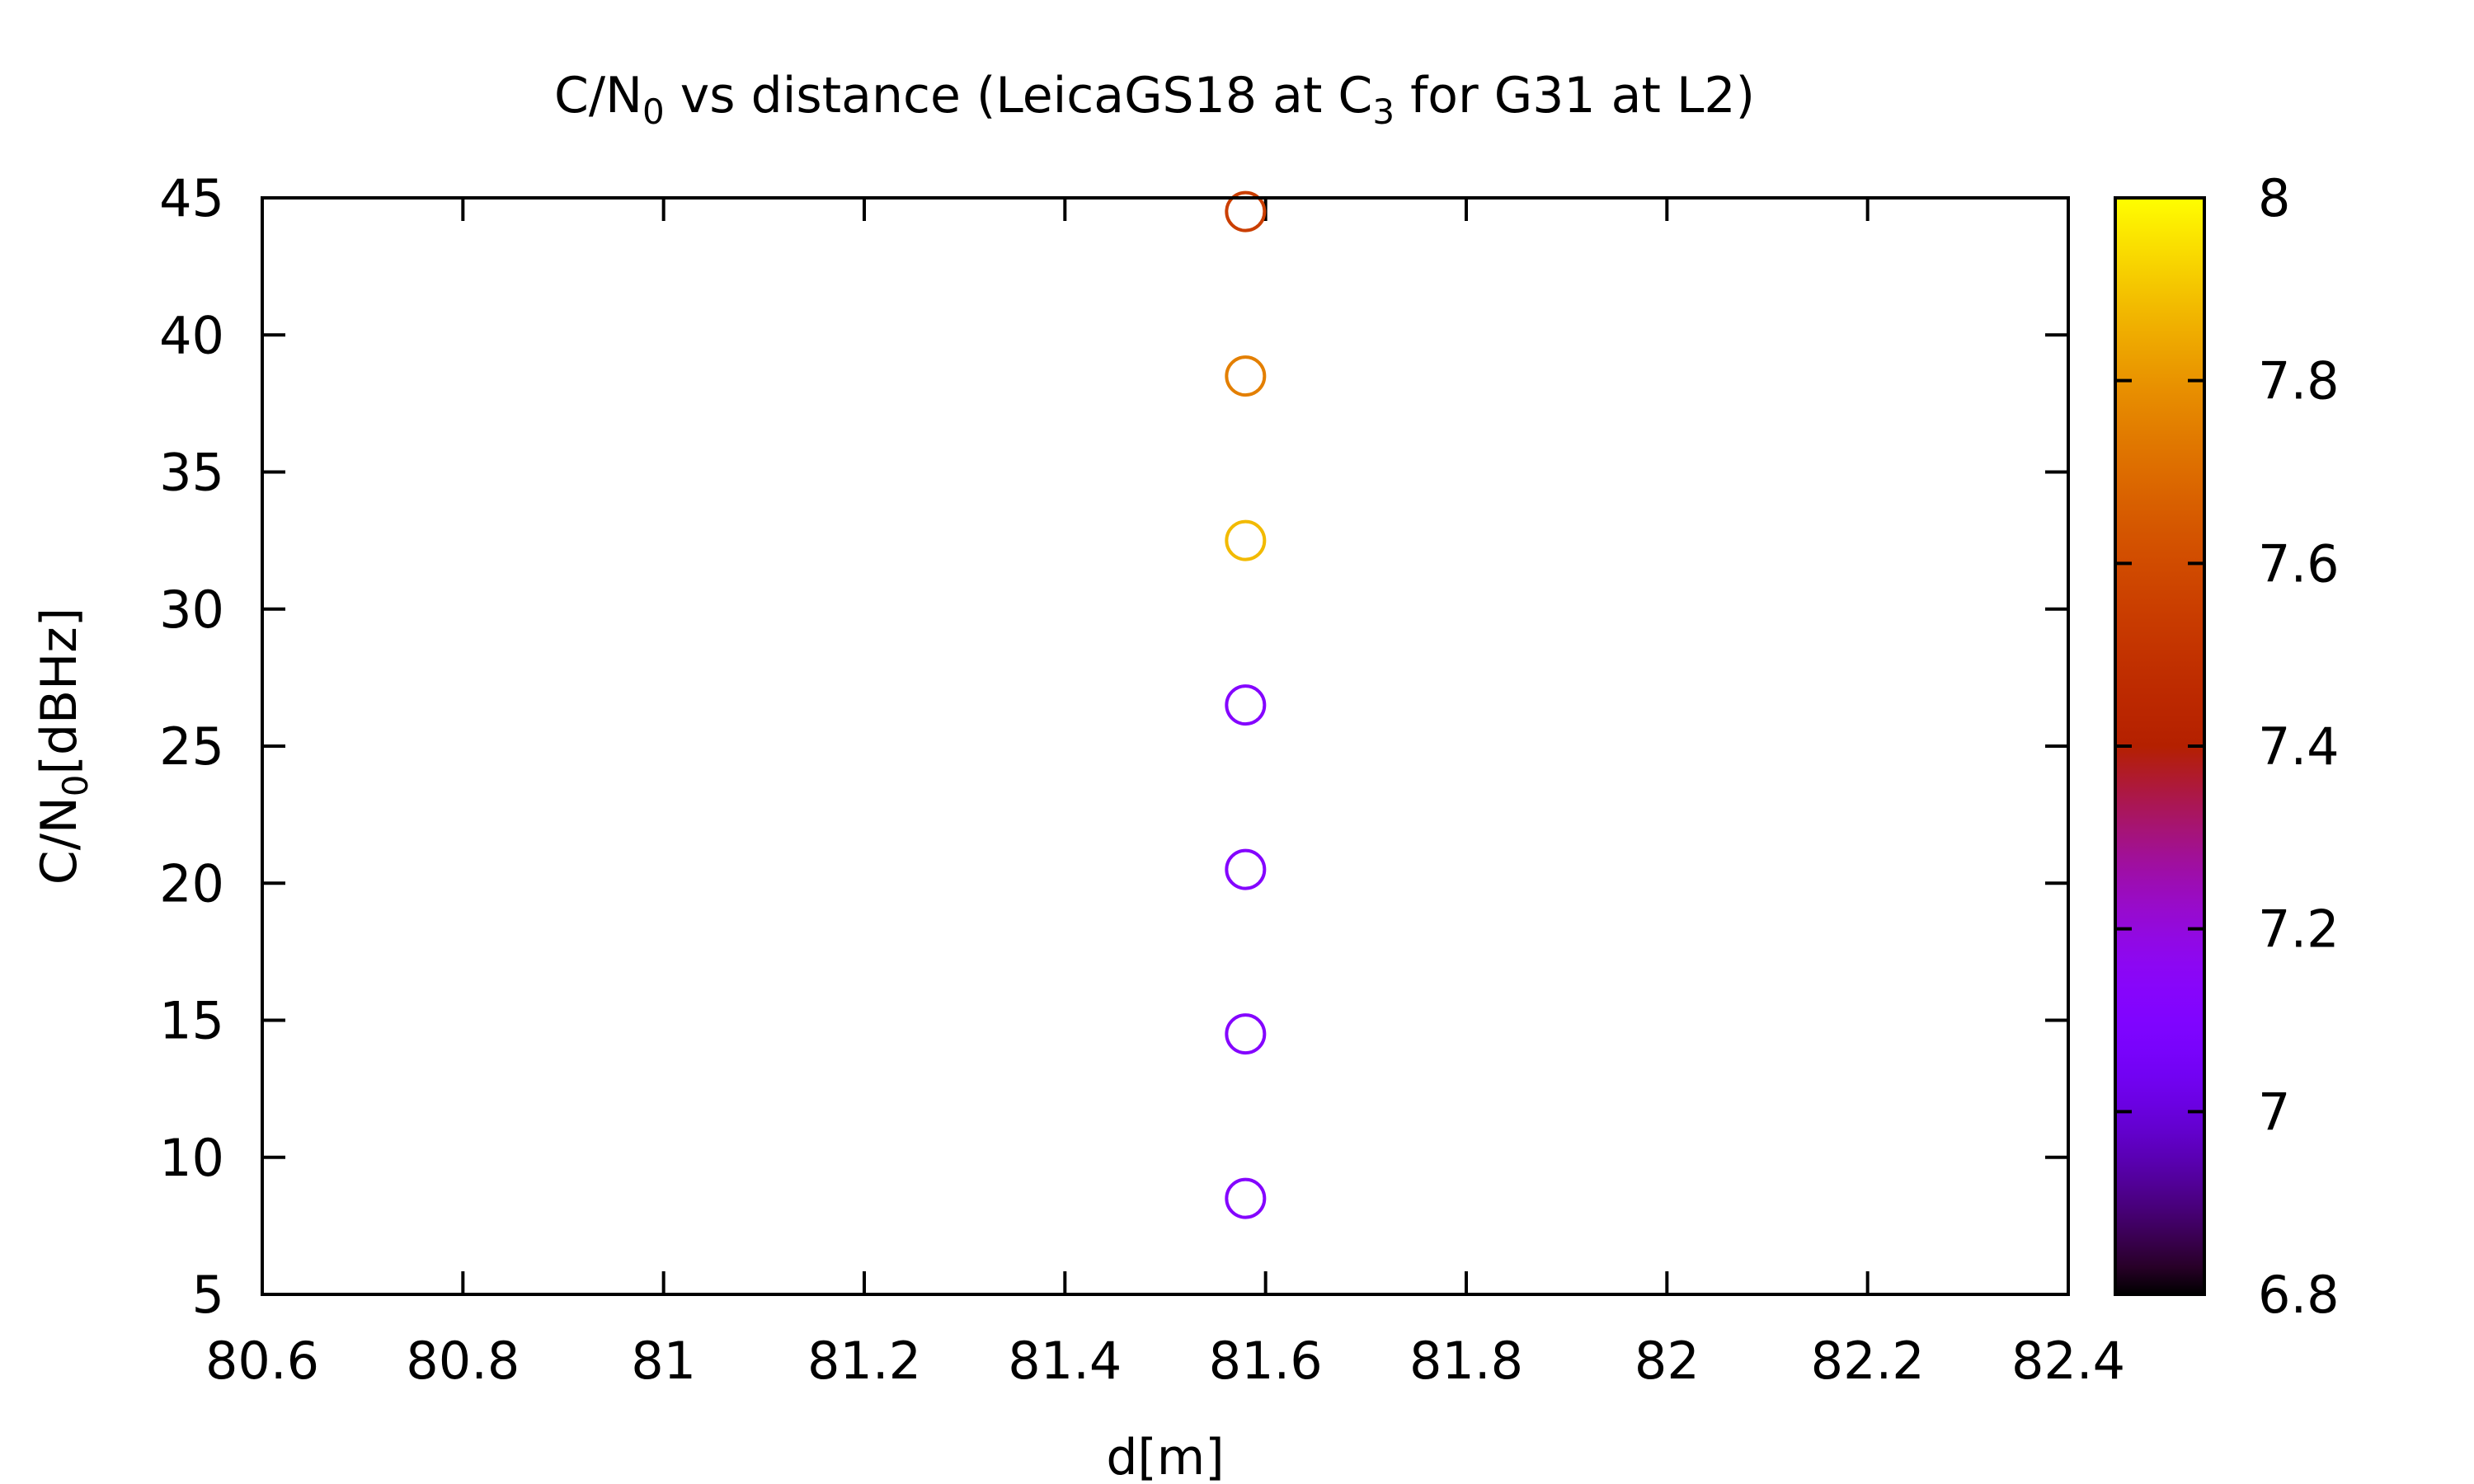  I want to click on colorbar-tick-label: 7.8, so click(2299, 381).